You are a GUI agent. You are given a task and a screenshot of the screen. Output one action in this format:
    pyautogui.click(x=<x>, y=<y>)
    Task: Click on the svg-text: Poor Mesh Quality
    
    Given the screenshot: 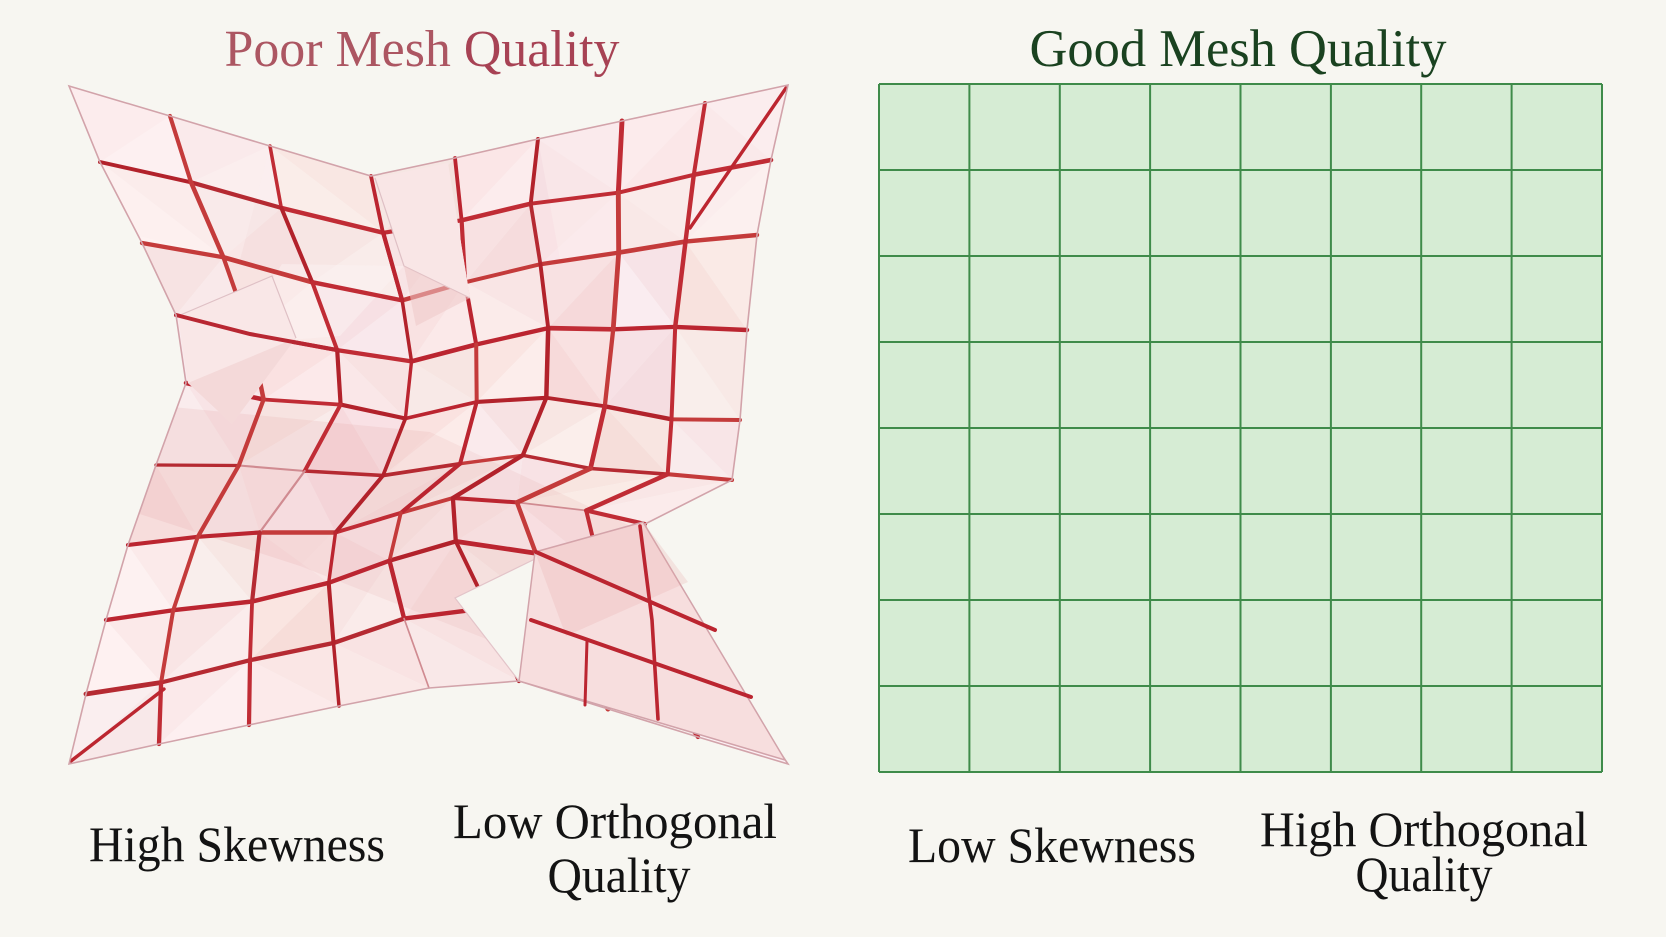 What is the action you would take?
    pyautogui.click(x=422, y=49)
    